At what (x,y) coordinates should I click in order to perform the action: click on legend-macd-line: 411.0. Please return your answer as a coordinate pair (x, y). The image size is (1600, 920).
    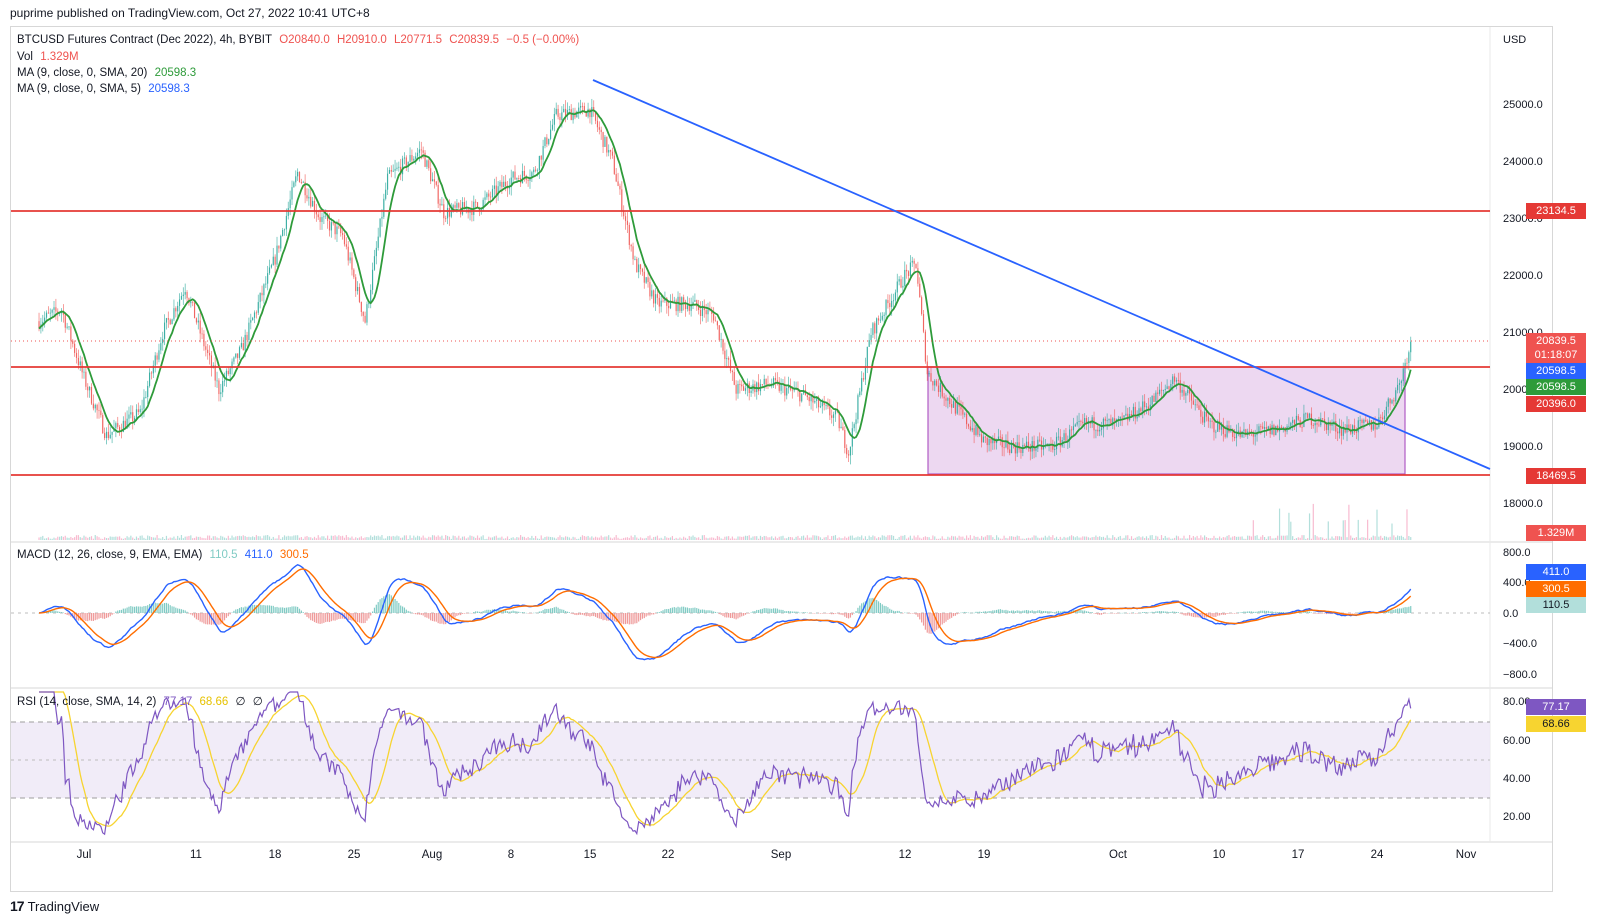
    Looking at the image, I should click on (258, 555).